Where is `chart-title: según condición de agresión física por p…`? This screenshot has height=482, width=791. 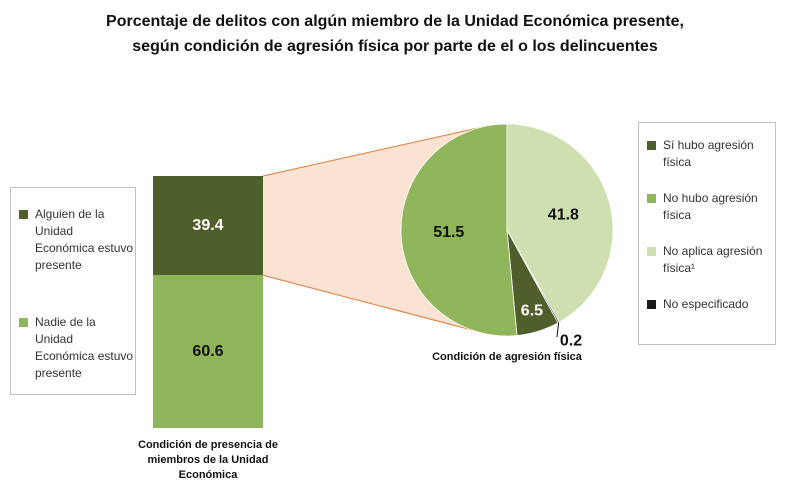
chart-title: según condición de agresión física por p… is located at coordinates (395, 46).